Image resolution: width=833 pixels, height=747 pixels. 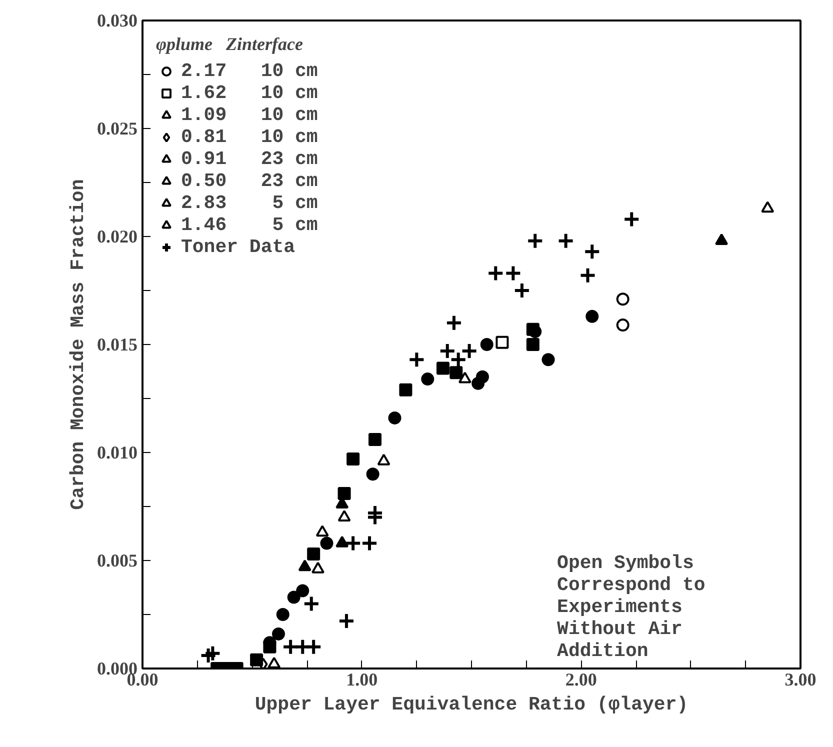 What do you see at coordinates (362, 680) in the screenshot?
I see `x-tick-label: 1.00` at bounding box center [362, 680].